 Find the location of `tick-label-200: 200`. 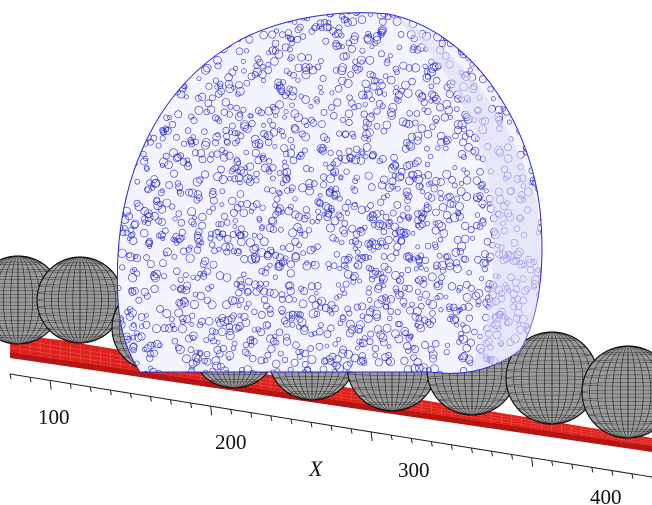

tick-label-200: 200 is located at coordinates (231, 442).